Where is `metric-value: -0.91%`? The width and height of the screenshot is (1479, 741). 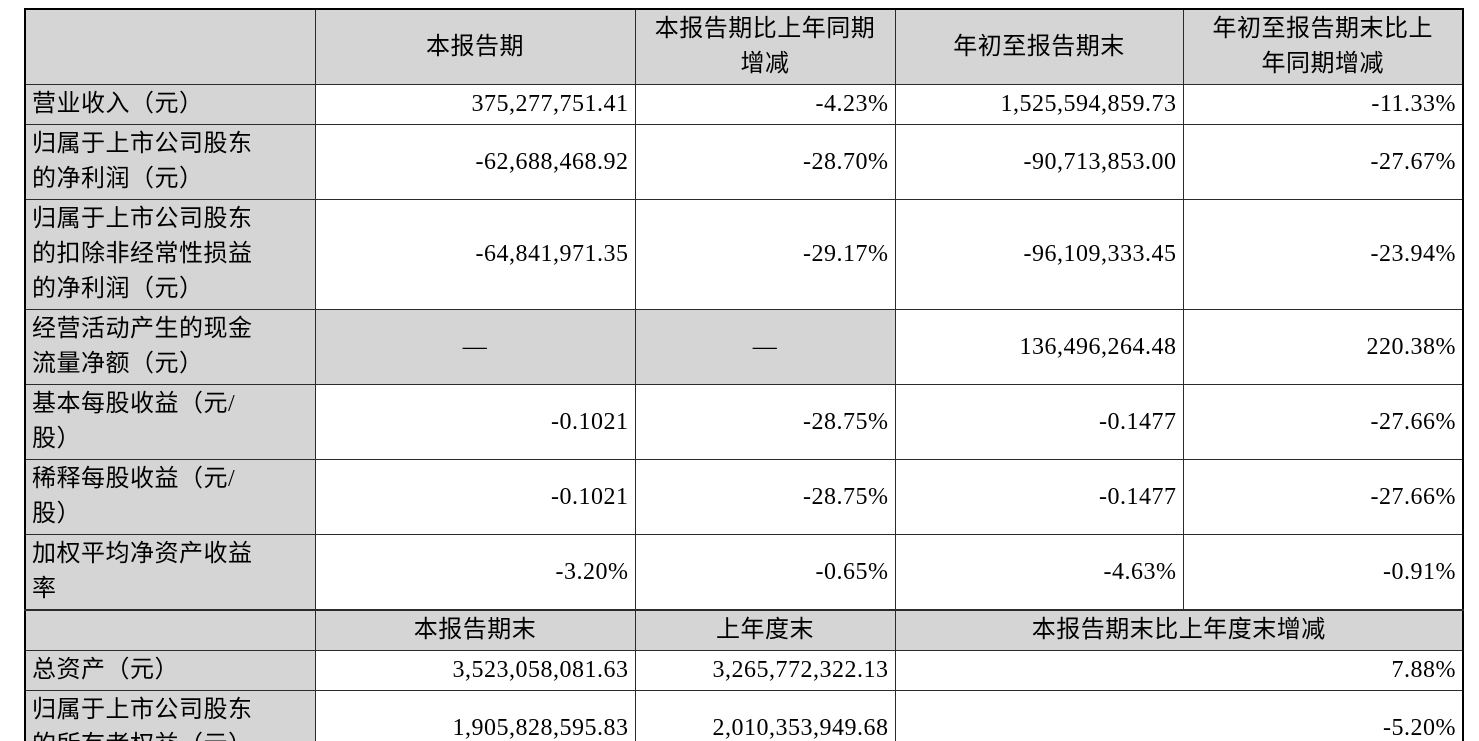 metric-value: -0.91% is located at coordinates (1323, 572).